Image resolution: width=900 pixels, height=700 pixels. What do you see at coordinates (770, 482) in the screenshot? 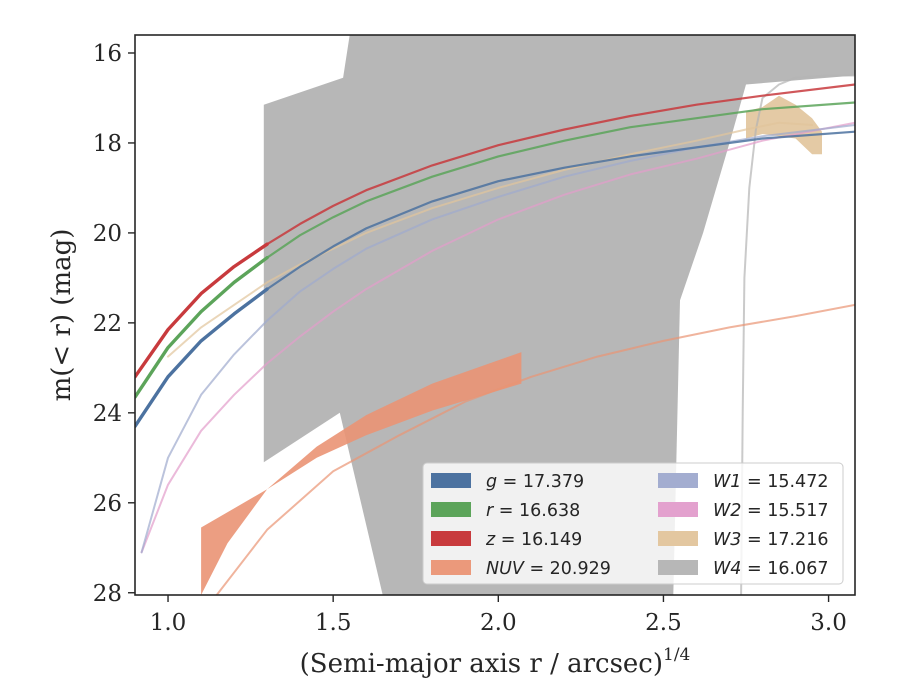
I see `legend-label-w1: W1 = 15.472` at bounding box center [770, 482].